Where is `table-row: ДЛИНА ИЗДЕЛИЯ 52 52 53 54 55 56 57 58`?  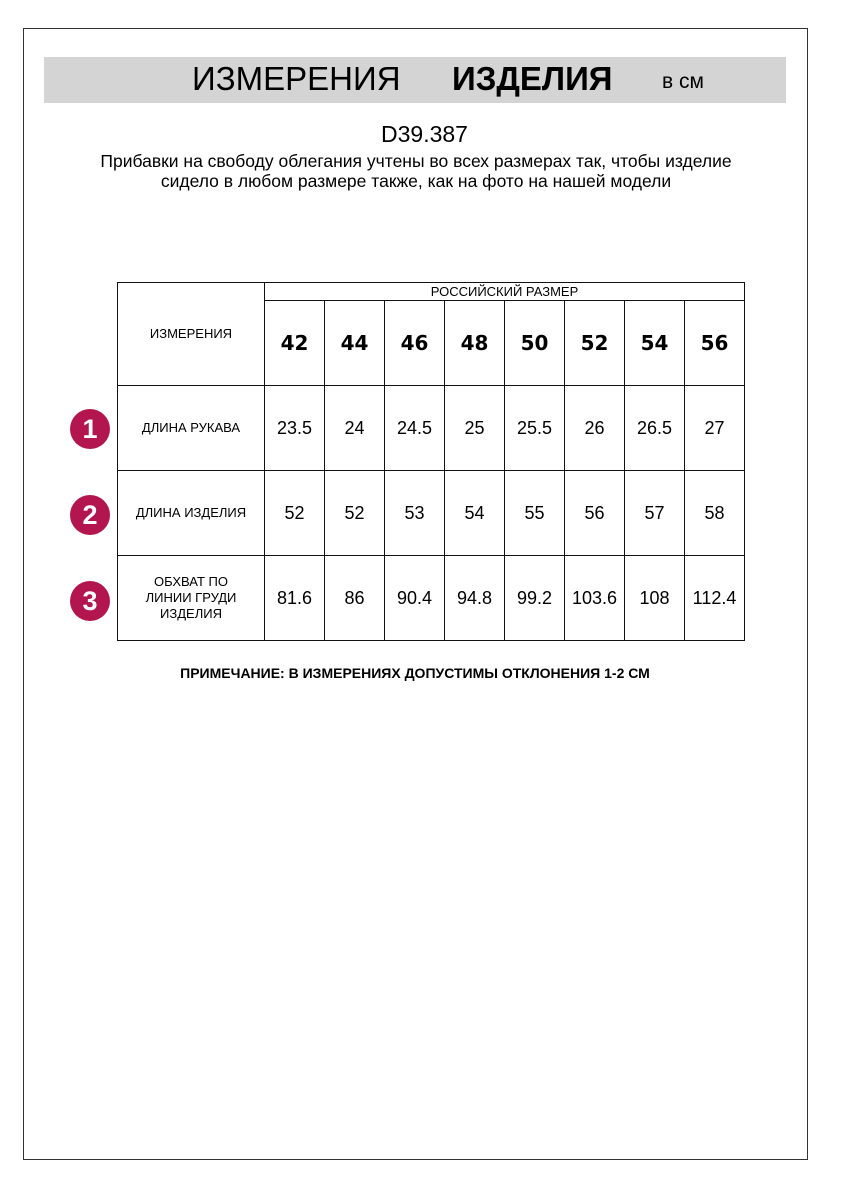
table-row: ДЛИНА ИЗДЕЛИЯ 52 52 53 54 55 56 57 58 is located at coordinates (431, 513).